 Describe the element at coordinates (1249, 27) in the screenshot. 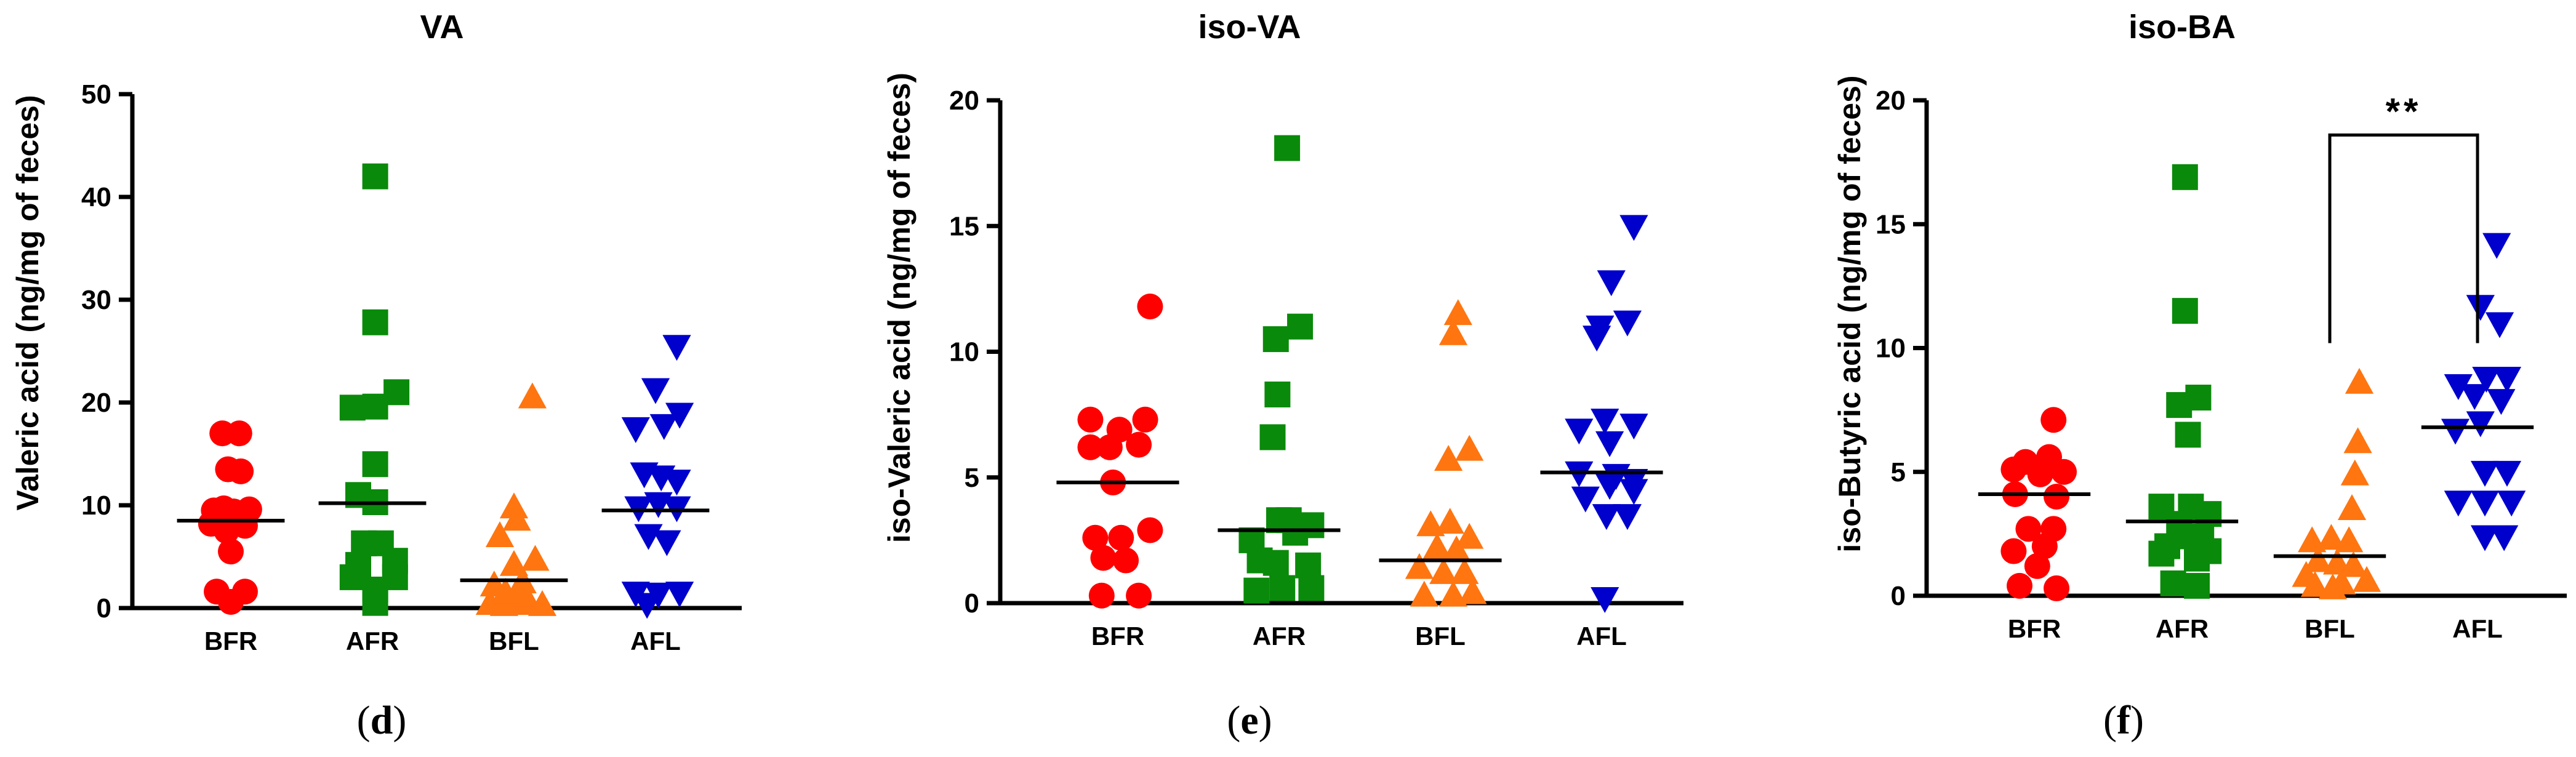

I see `chart-title: iso-VA` at that location.